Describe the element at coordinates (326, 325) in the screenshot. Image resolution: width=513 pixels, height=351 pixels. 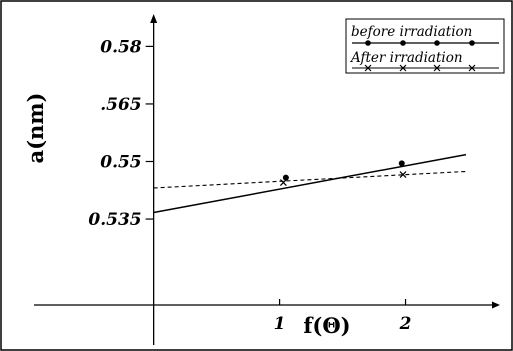
I see `x-axis-title: f(Θ)` at that location.